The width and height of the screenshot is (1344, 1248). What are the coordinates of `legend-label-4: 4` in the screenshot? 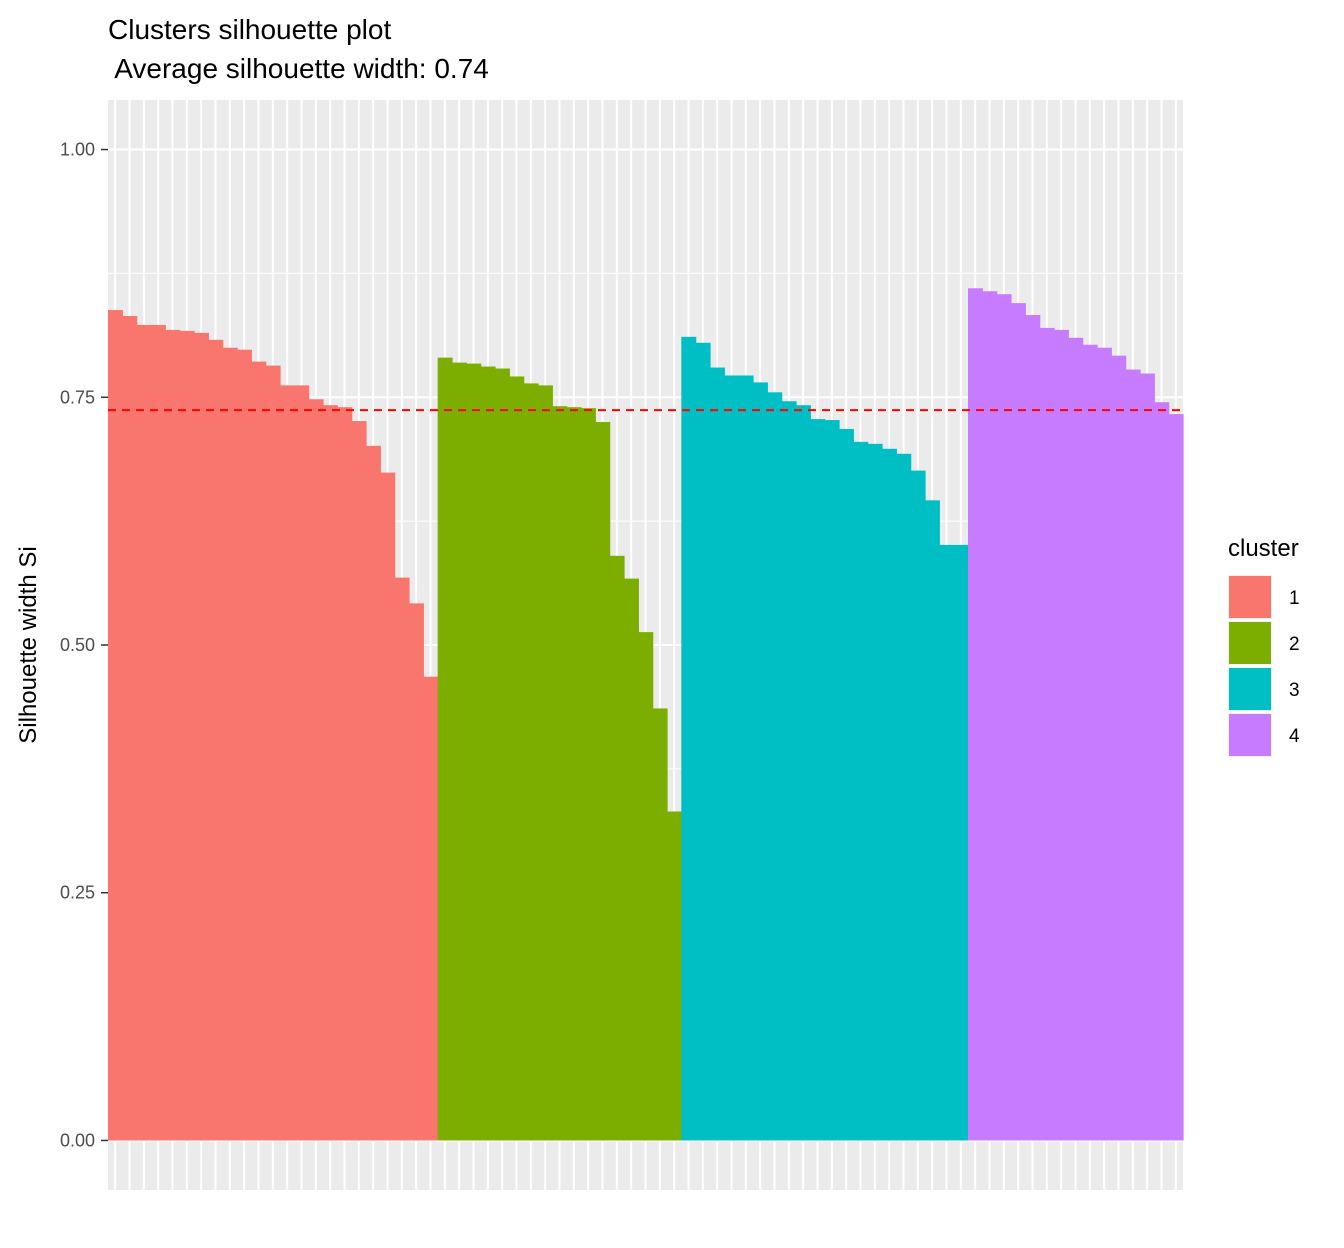 It's located at (1294, 736).